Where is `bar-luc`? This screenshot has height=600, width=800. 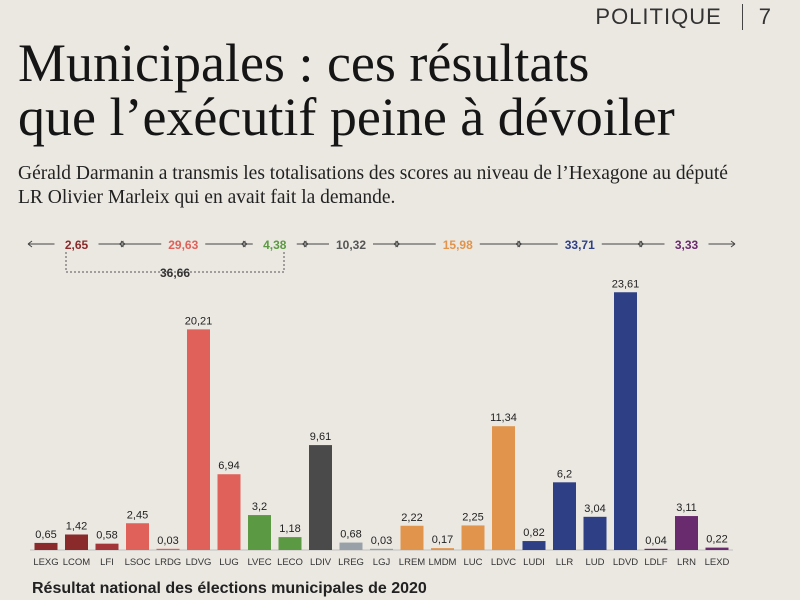
bar-luc is located at coordinates (473, 537).